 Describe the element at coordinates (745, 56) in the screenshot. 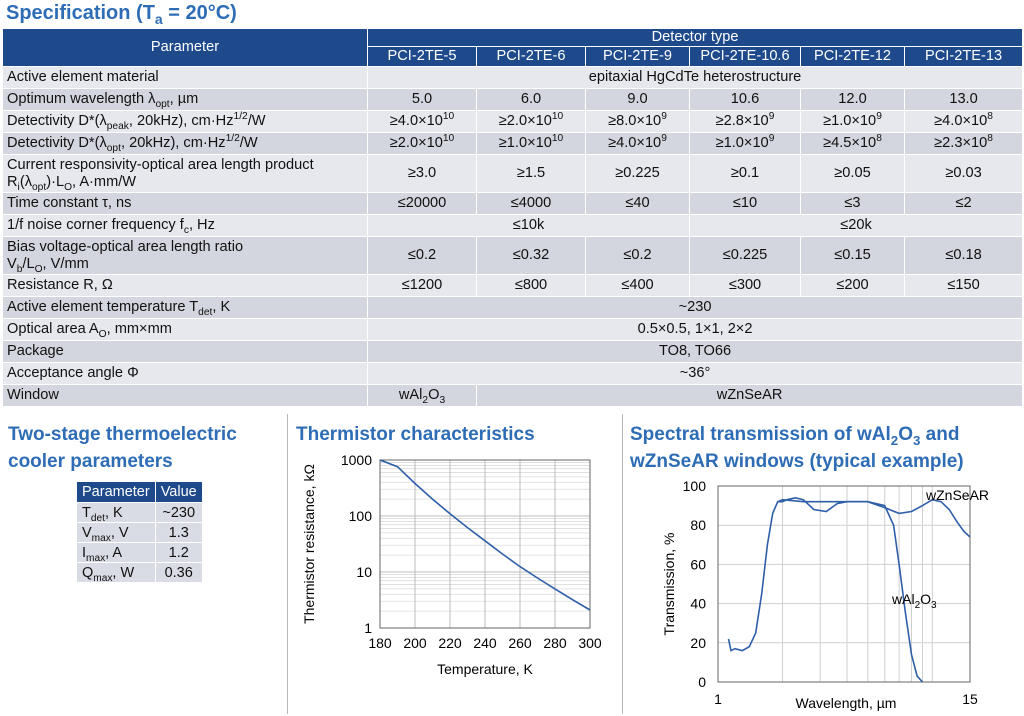

I see `model-header: PCI-2TE-10.6` at that location.